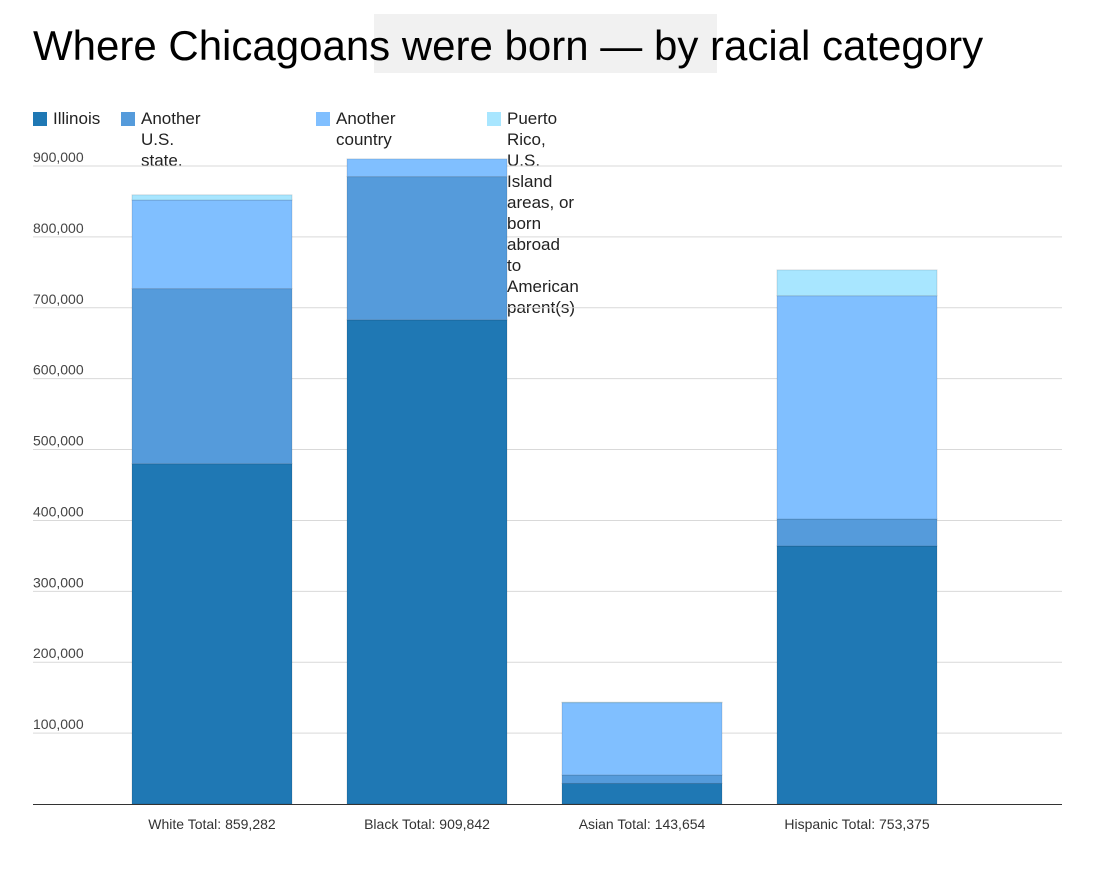  What do you see at coordinates (212, 824) in the screenshot?
I see `x-tick-label: White Total: 859,282` at bounding box center [212, 824].